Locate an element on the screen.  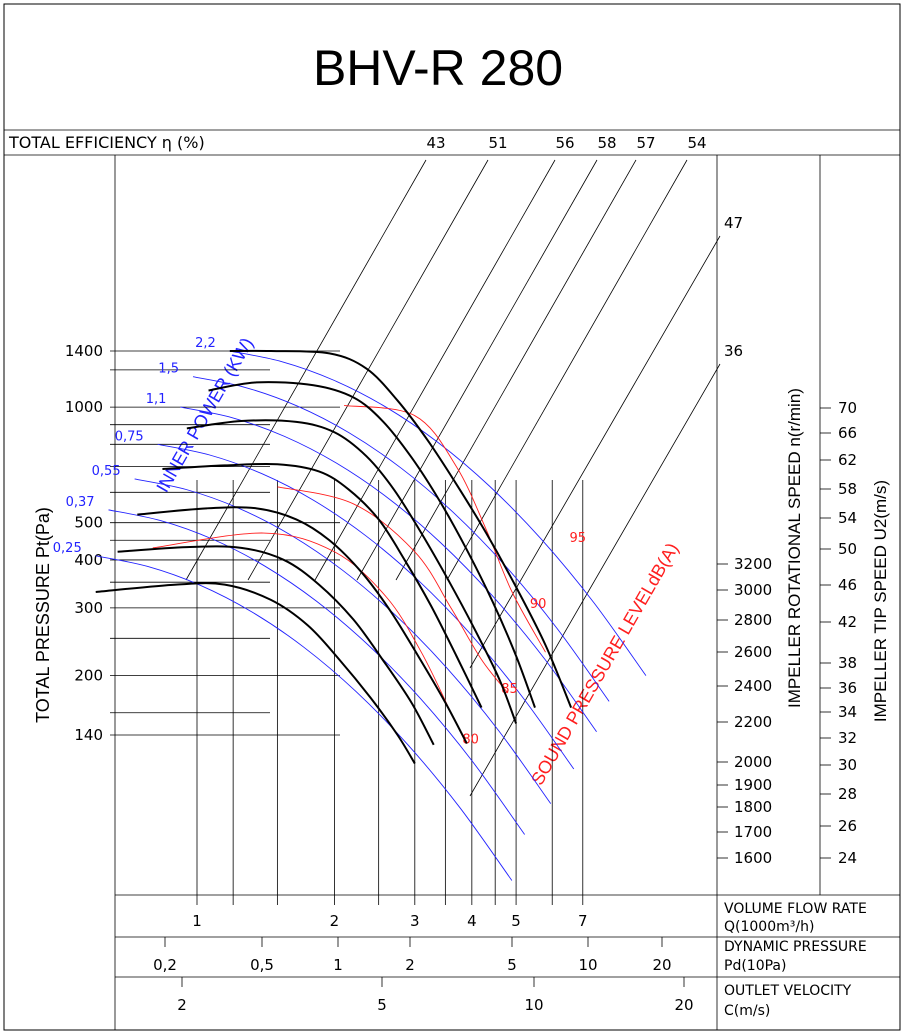
x-tick-label: 3 is located at coordinates (415, 921).